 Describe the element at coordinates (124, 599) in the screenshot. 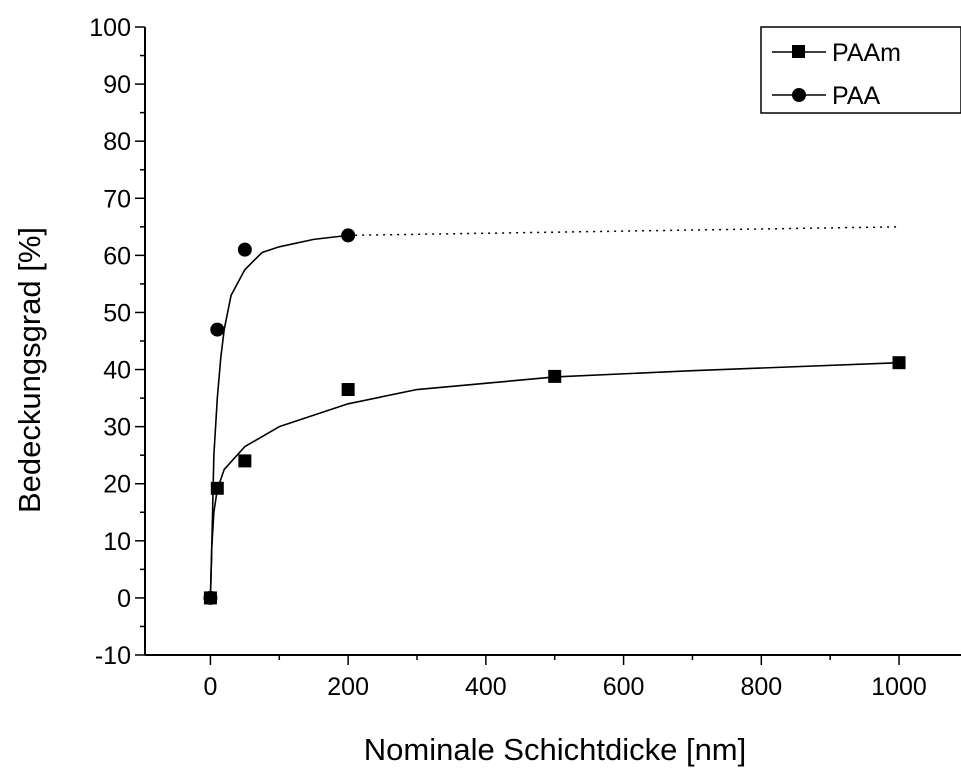

I see `y-tick-label: 0` at that location.